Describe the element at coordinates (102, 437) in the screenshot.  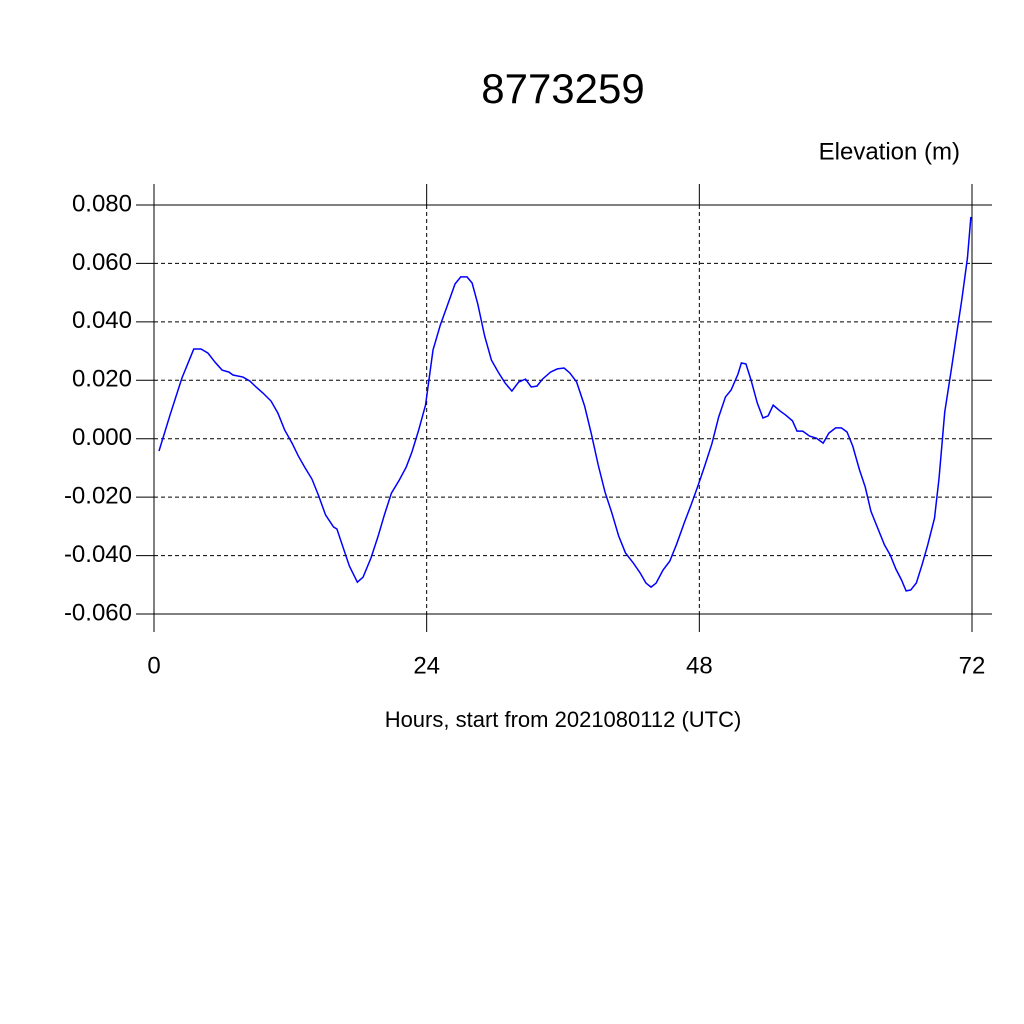
I see `y-tick-label: 0.000` at that location.